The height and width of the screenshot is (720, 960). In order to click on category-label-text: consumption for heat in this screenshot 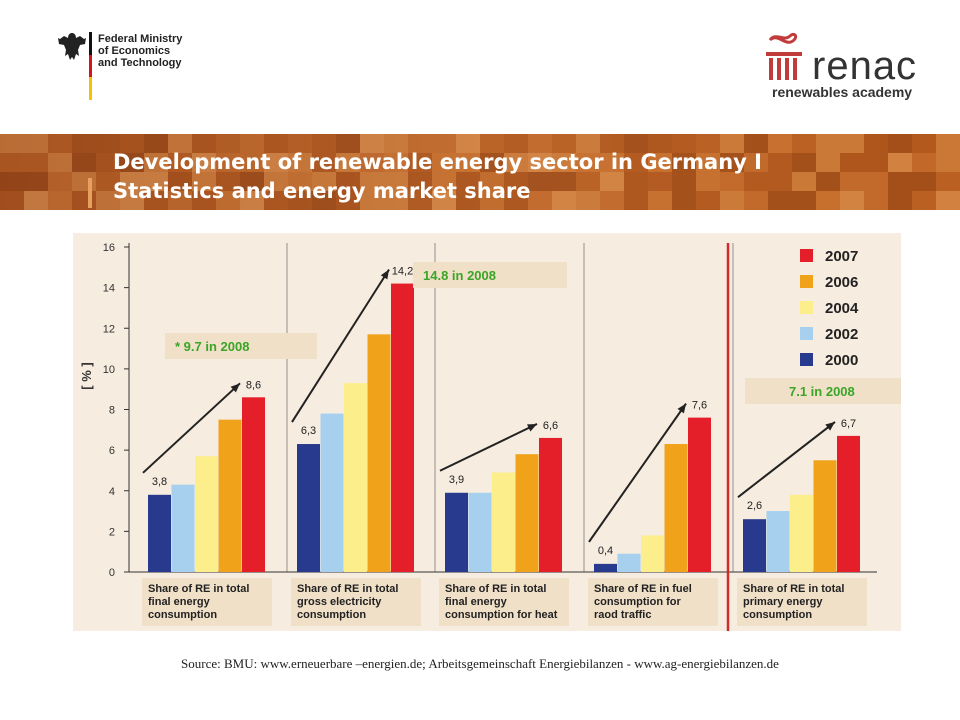, I will do `click(501, 615)`.